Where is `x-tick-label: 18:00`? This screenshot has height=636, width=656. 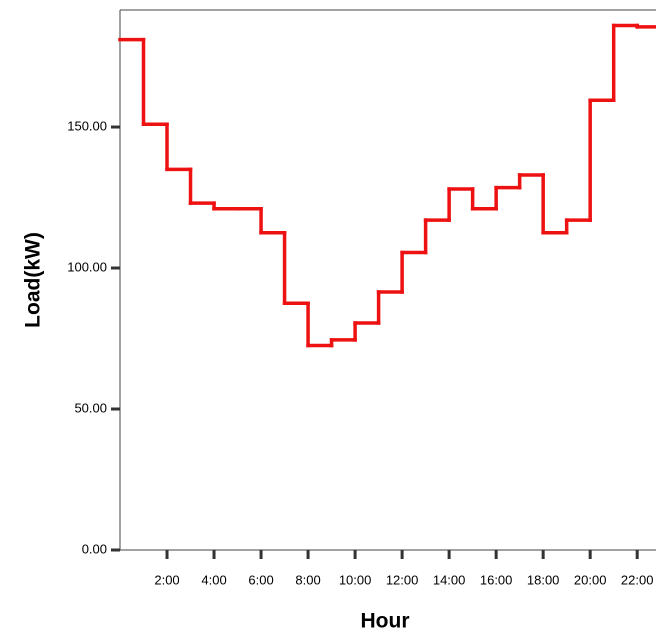
x-tick-label: 18:00 is located at coordinates (543, 579).